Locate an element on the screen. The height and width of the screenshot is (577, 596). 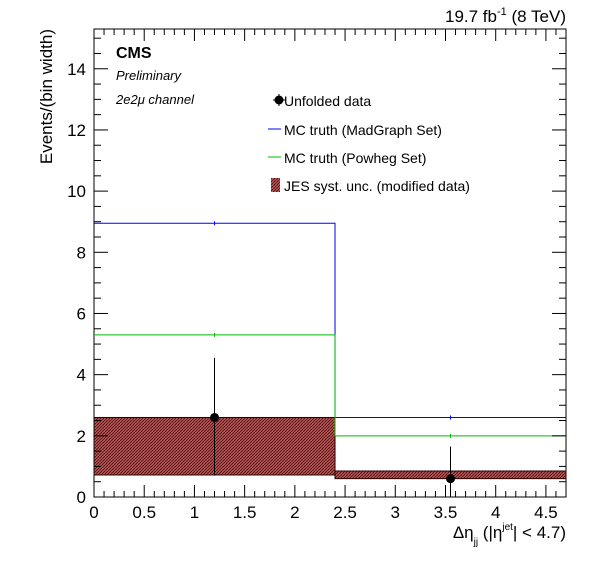
syst-band-layer is located at coordinates (330, 448).